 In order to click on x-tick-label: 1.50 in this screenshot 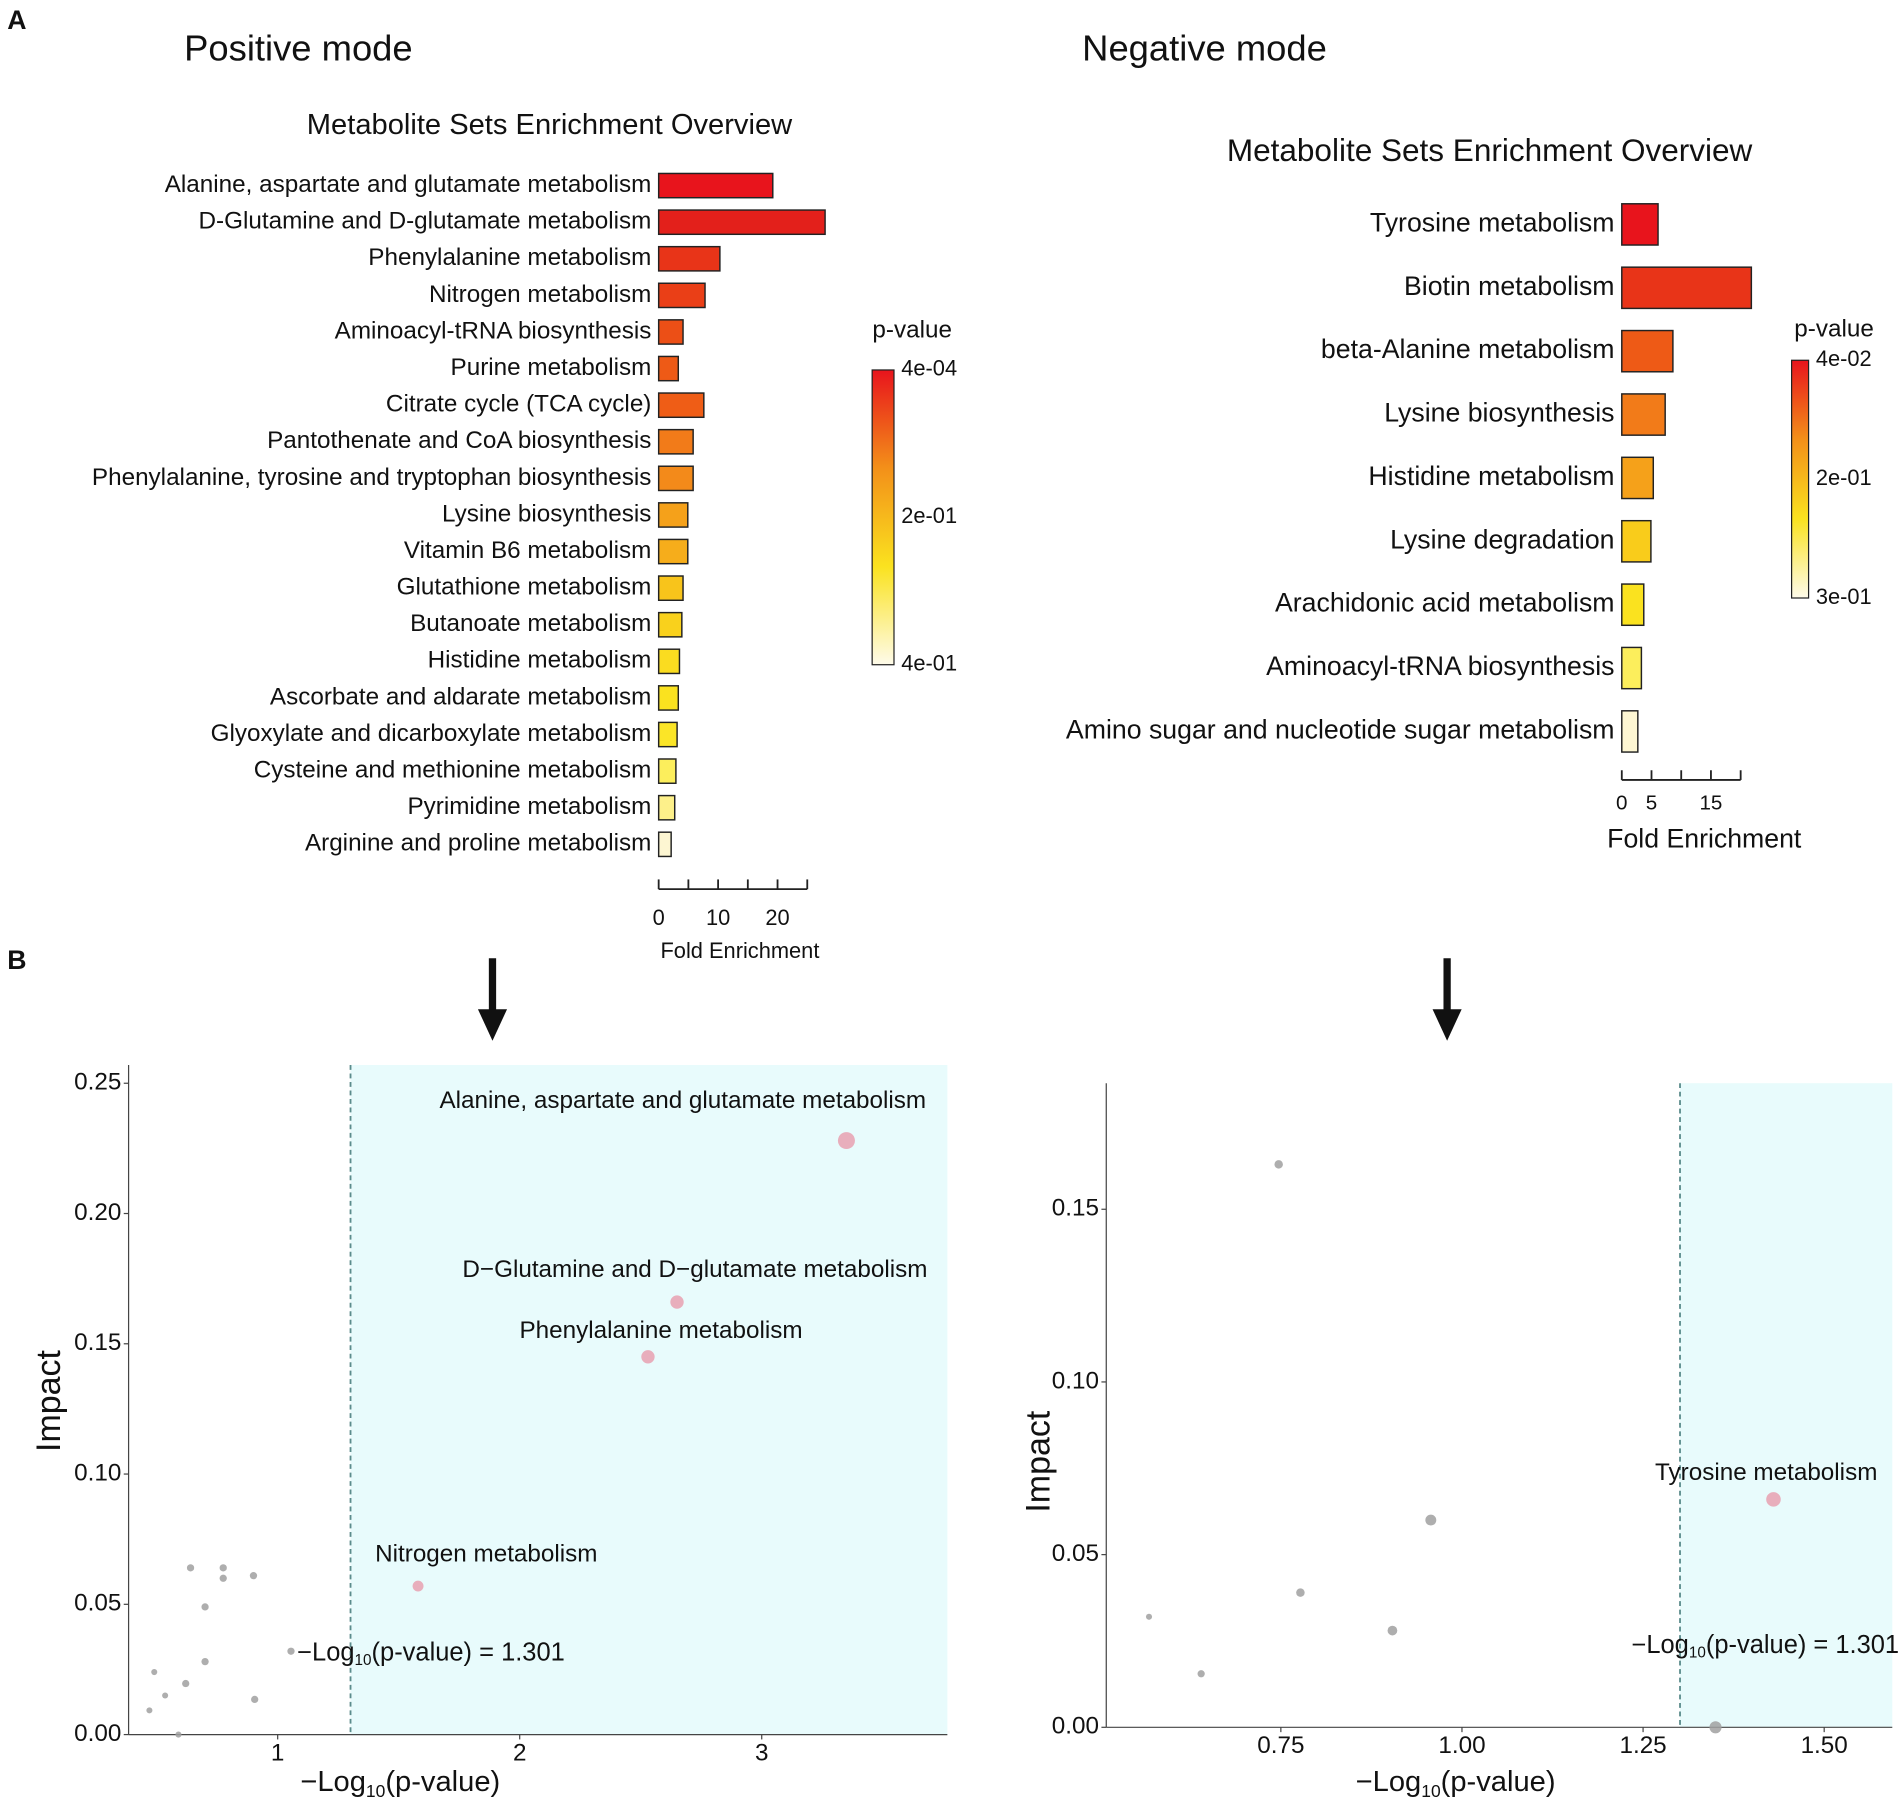, I will do `click(1824, 1745)`.